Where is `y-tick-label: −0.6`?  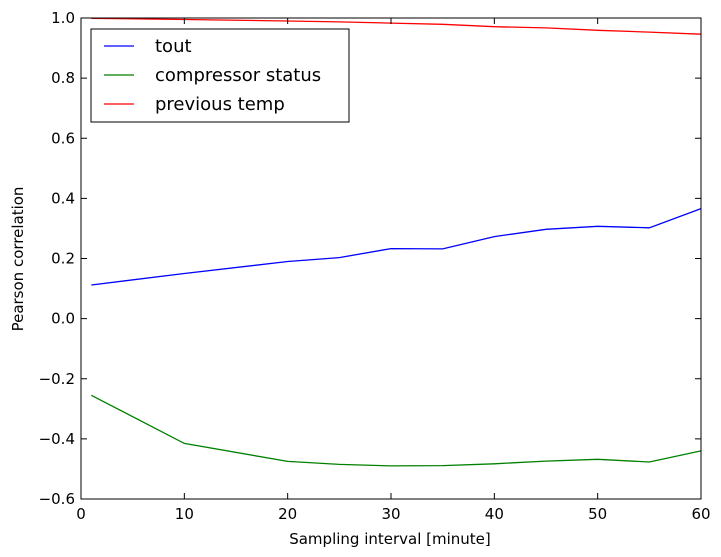
y-tick-label: −0.6 is located at coordinates (57, 499).